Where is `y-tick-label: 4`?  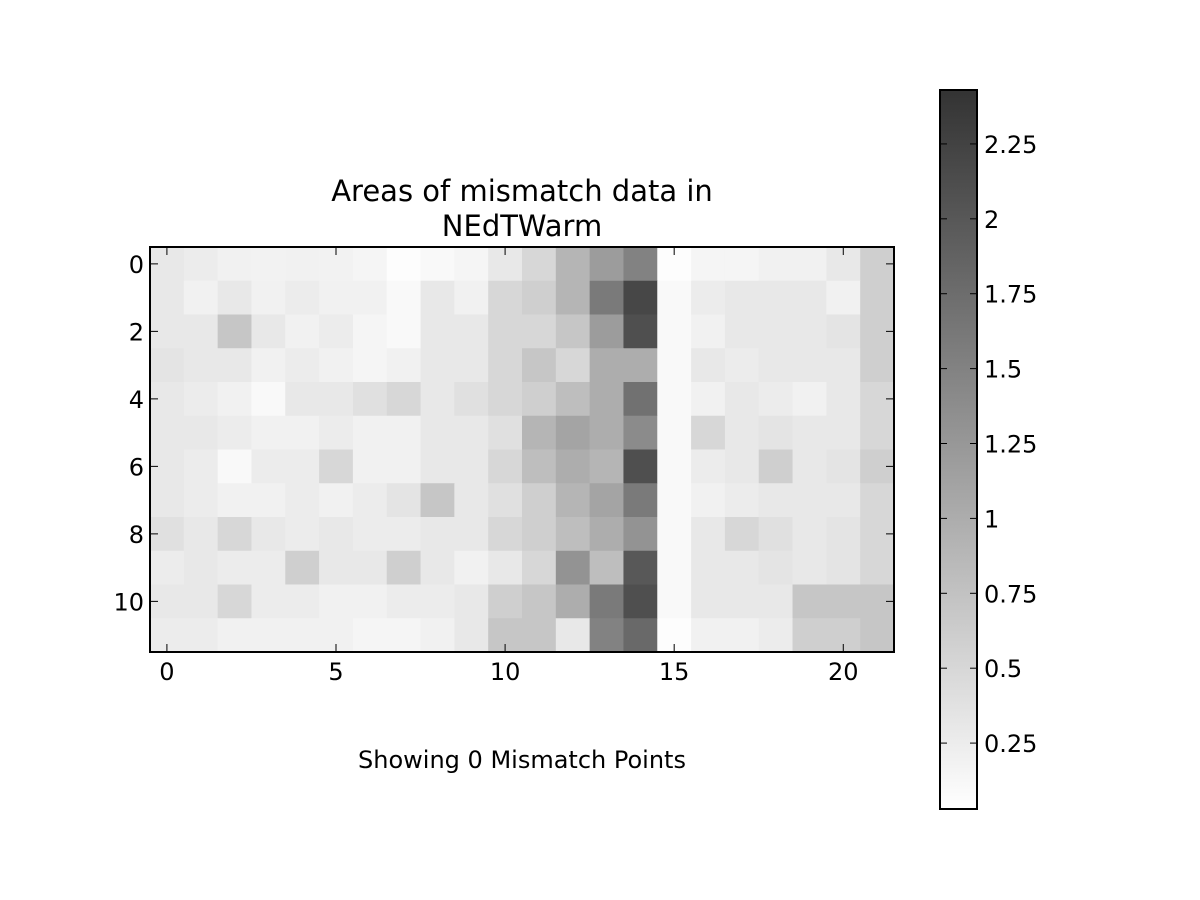 y-tick-label: 4 is located at coordinates (136, 400).